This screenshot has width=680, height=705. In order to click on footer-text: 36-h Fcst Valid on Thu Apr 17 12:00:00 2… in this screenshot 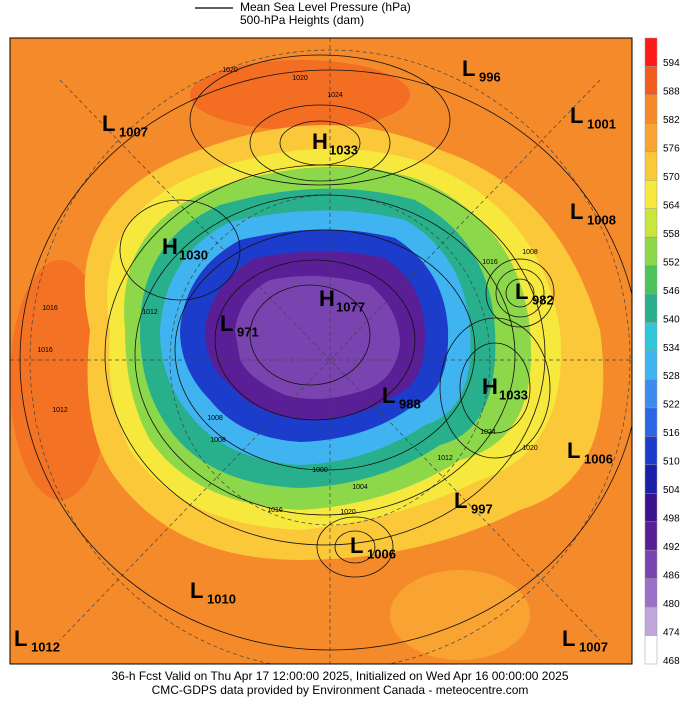, I will do `click(340, 676)`.